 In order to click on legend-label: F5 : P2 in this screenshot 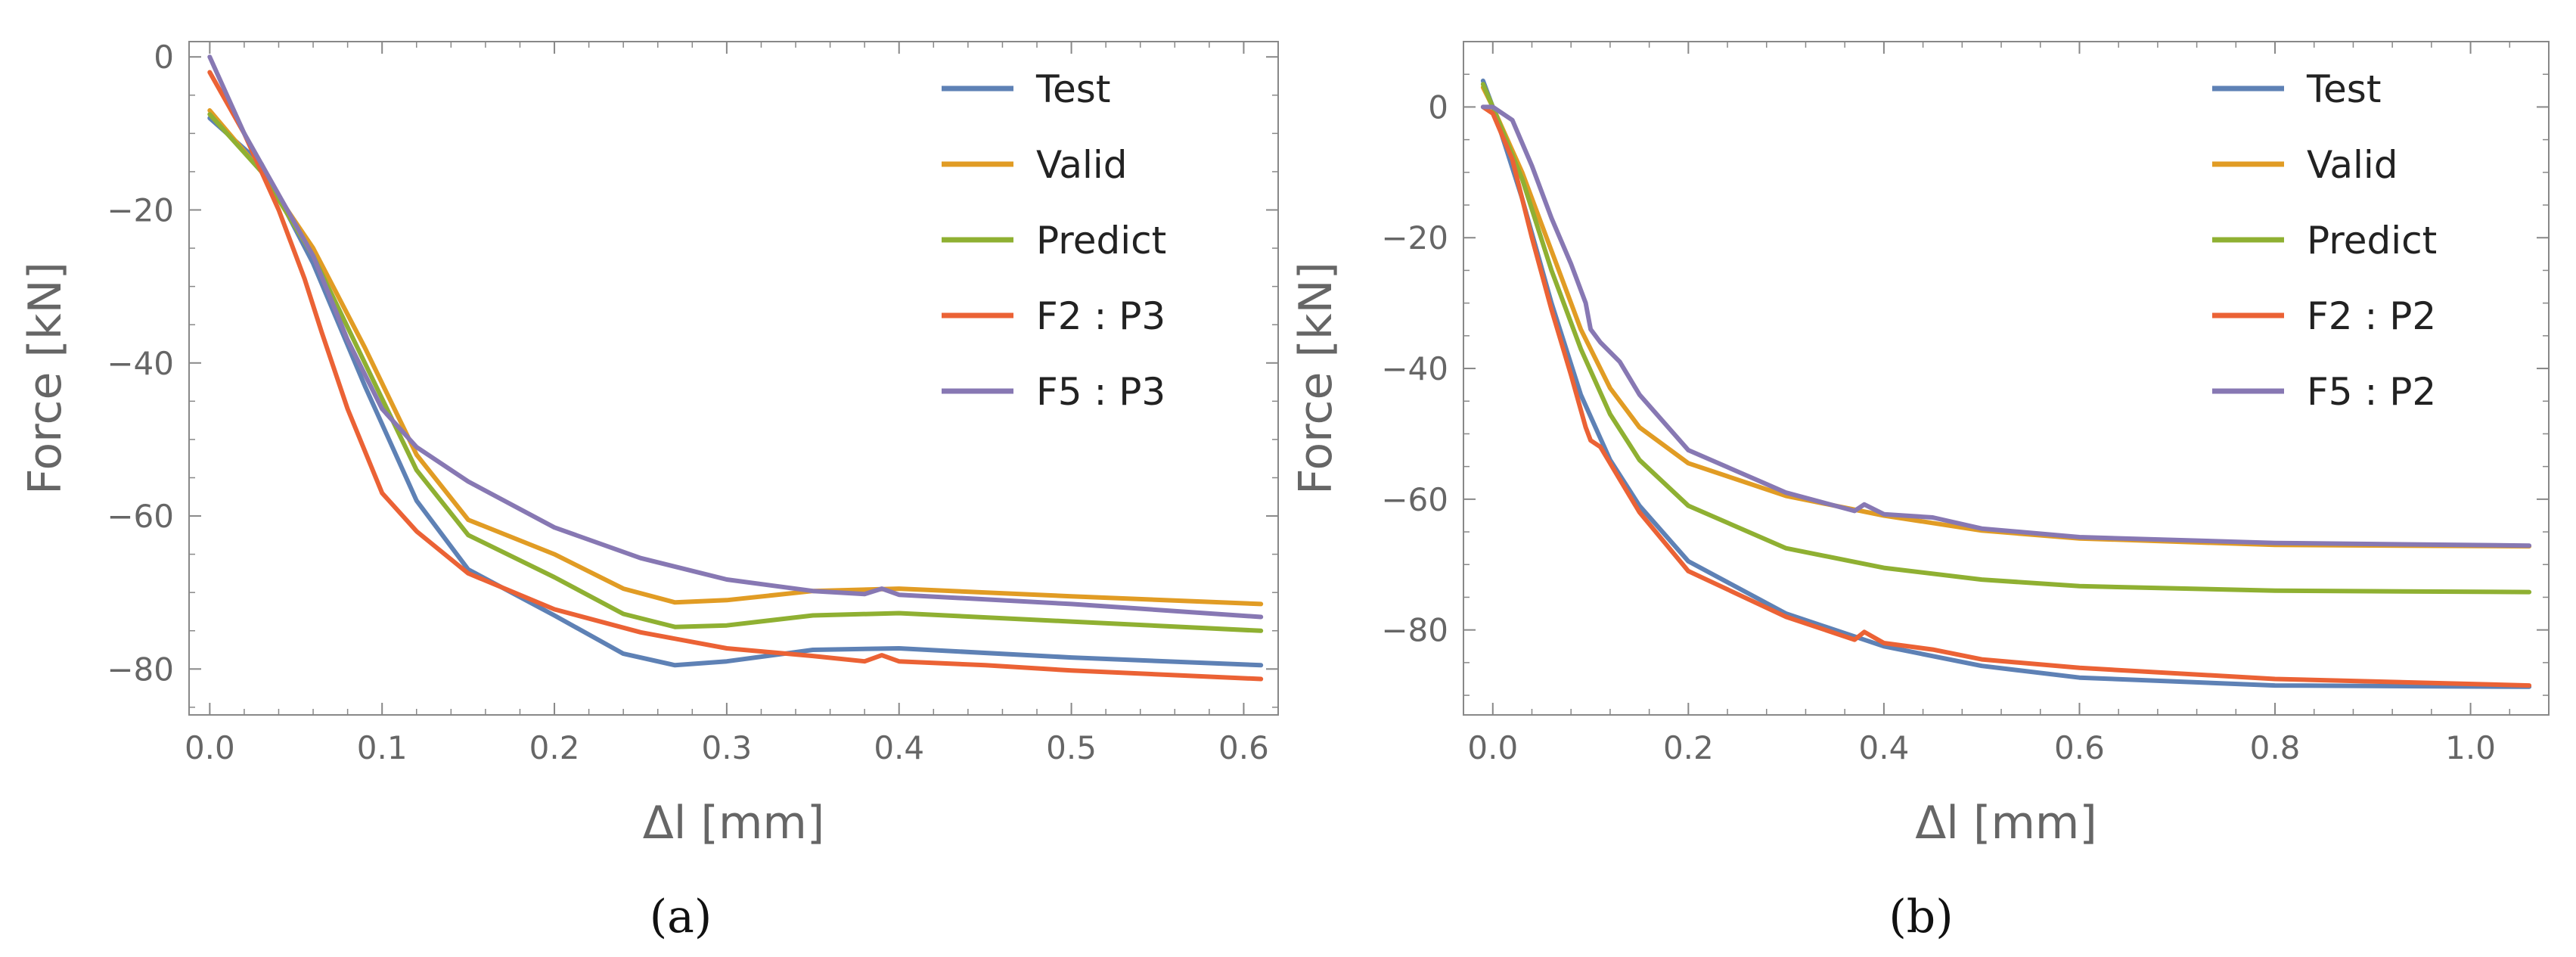, I will do `click(2371, 392)`.